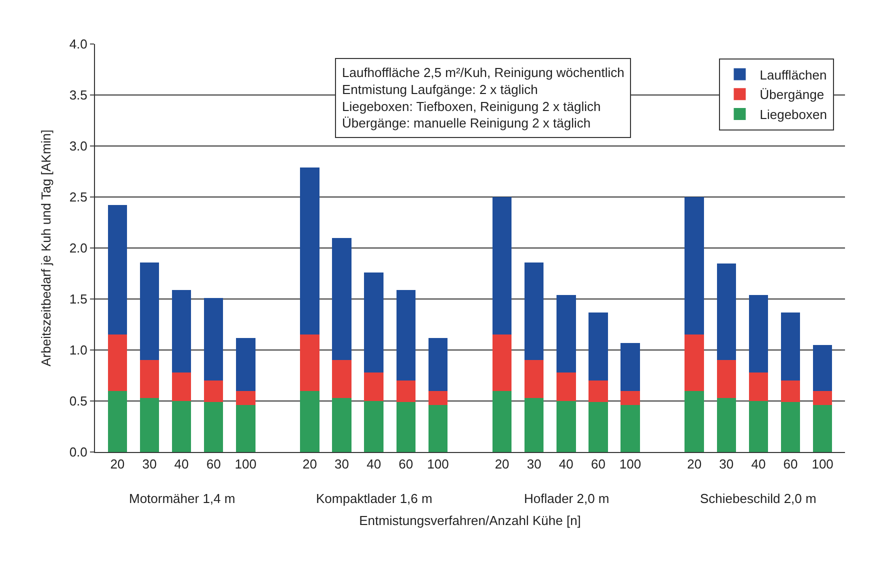 The height and width of the screenshot is (576, 872). What do you see at coordinates (46, 248) in the screenshot?
I see `y-axis-title: Arbeitszeitbedarf je Kuh und Tag [AKmin]` at bounding box center [46, 248].